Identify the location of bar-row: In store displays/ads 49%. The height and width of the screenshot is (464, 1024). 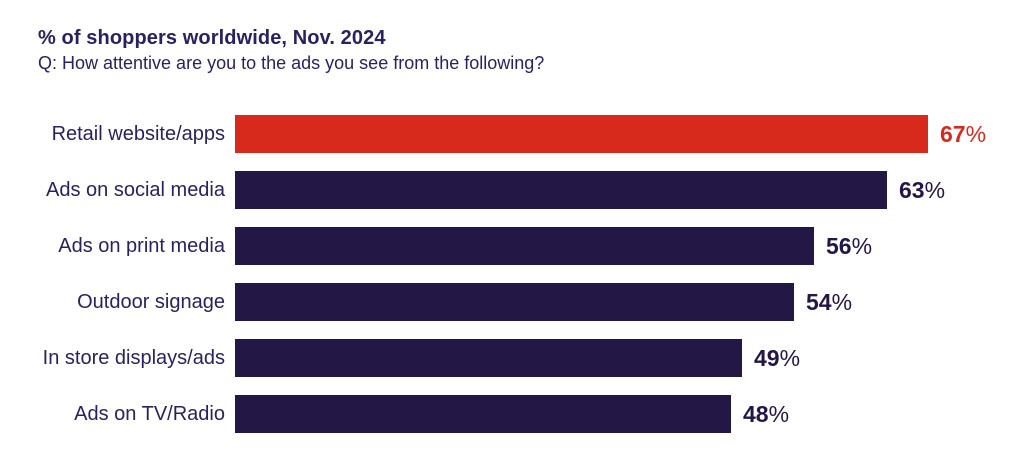
(493, 358).